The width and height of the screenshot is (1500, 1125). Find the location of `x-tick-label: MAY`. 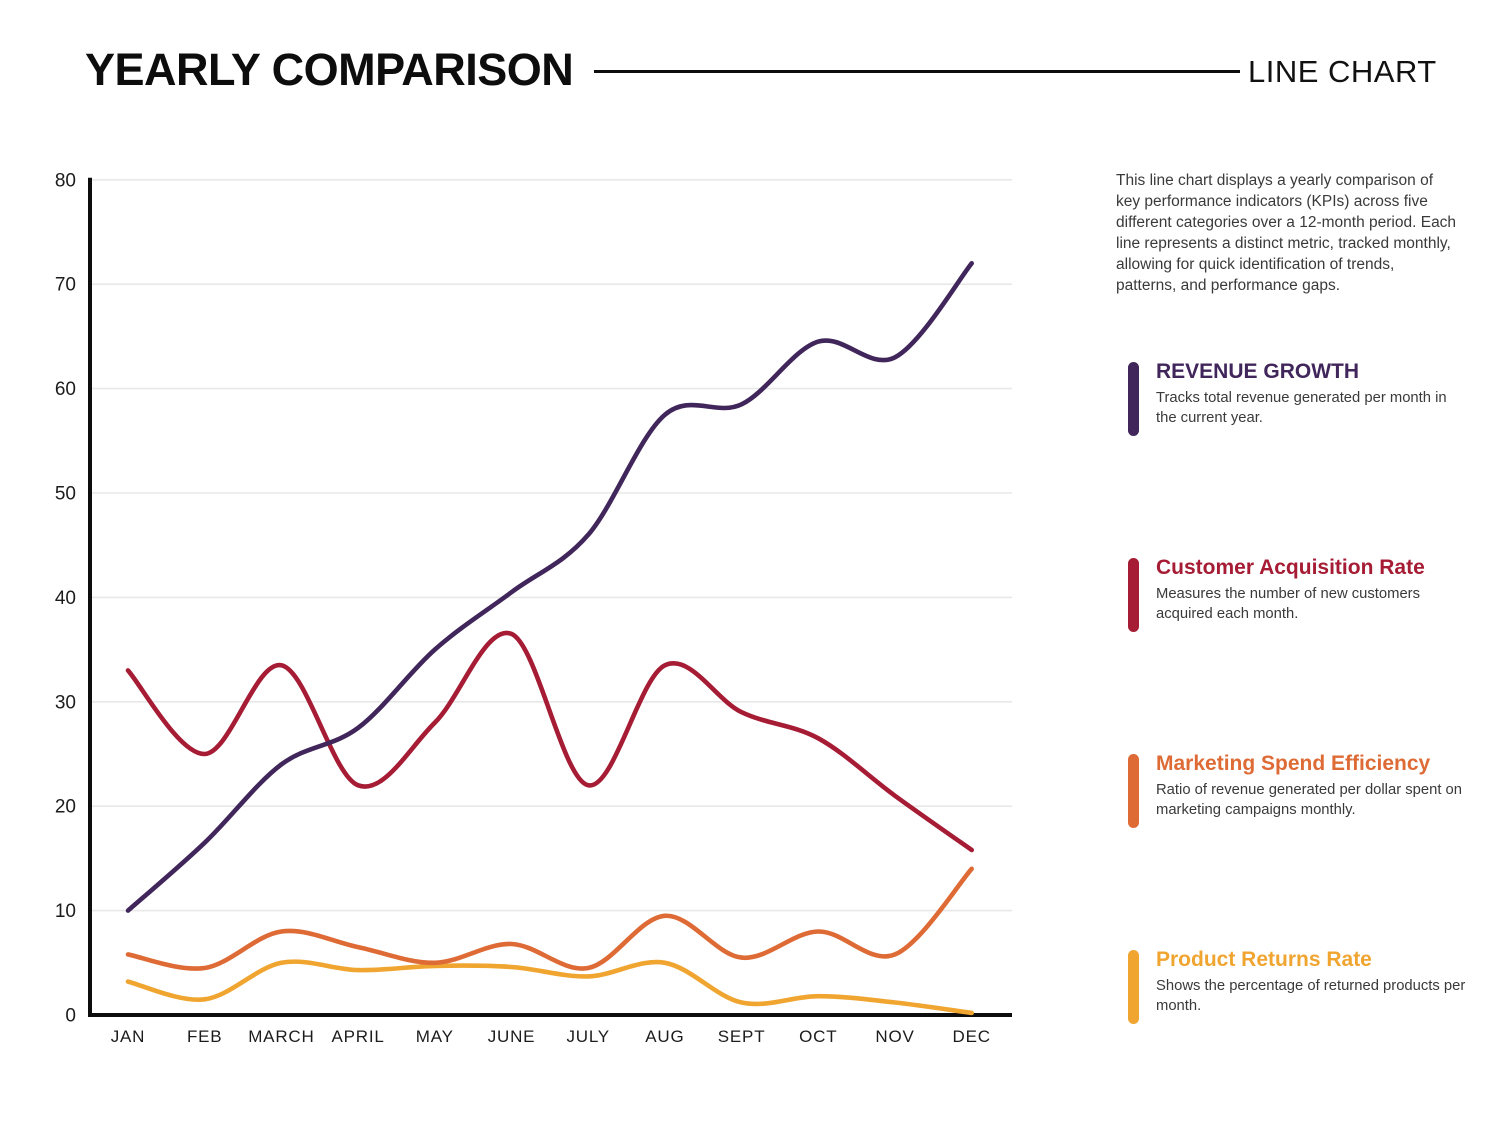

x-tick-label: MAY is located at coordinates (435, 1036).